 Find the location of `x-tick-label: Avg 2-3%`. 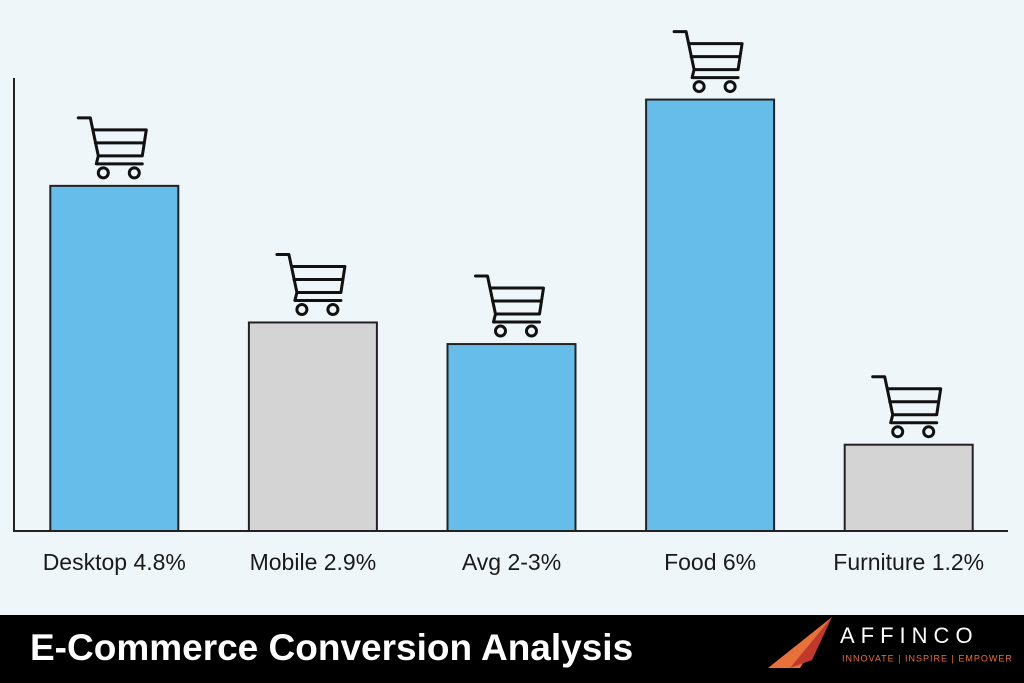

x-tick-label: Avg 2-3% is located at coordinates (511, 562).